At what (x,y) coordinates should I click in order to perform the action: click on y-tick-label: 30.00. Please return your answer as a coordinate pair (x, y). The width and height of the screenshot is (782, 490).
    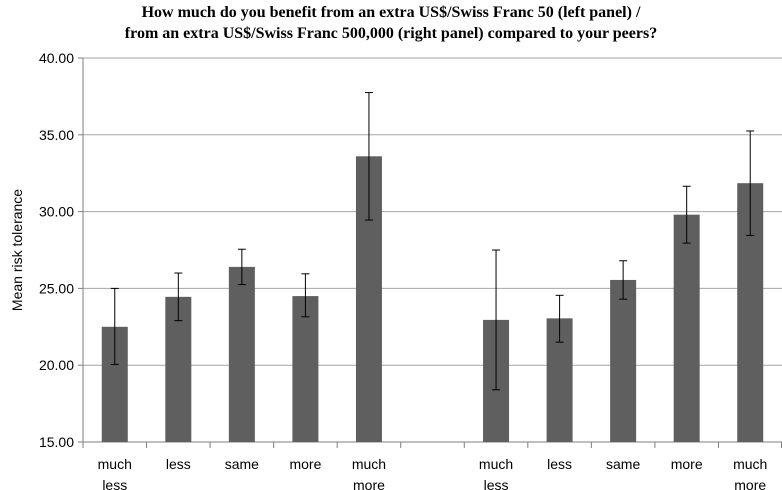
    Looking at the image, I should click on (56, 212).